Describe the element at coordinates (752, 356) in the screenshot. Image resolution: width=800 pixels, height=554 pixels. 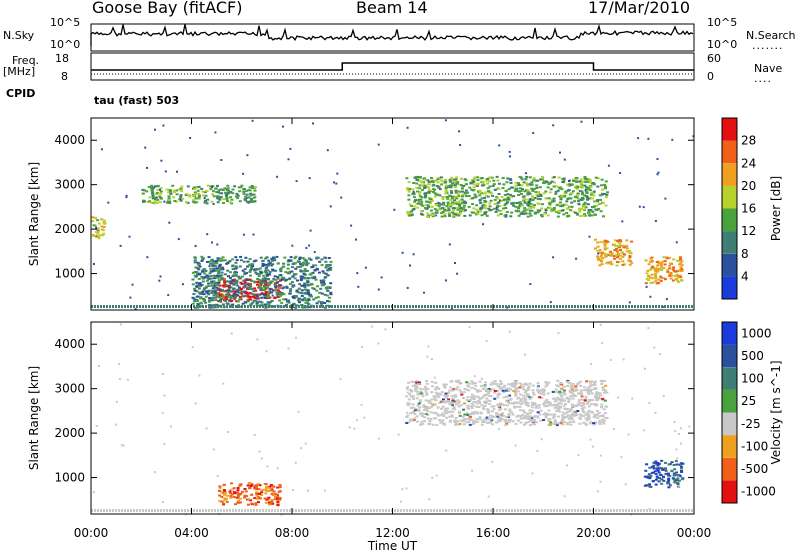
I see `colorbar-tick-label: 500` at that location.